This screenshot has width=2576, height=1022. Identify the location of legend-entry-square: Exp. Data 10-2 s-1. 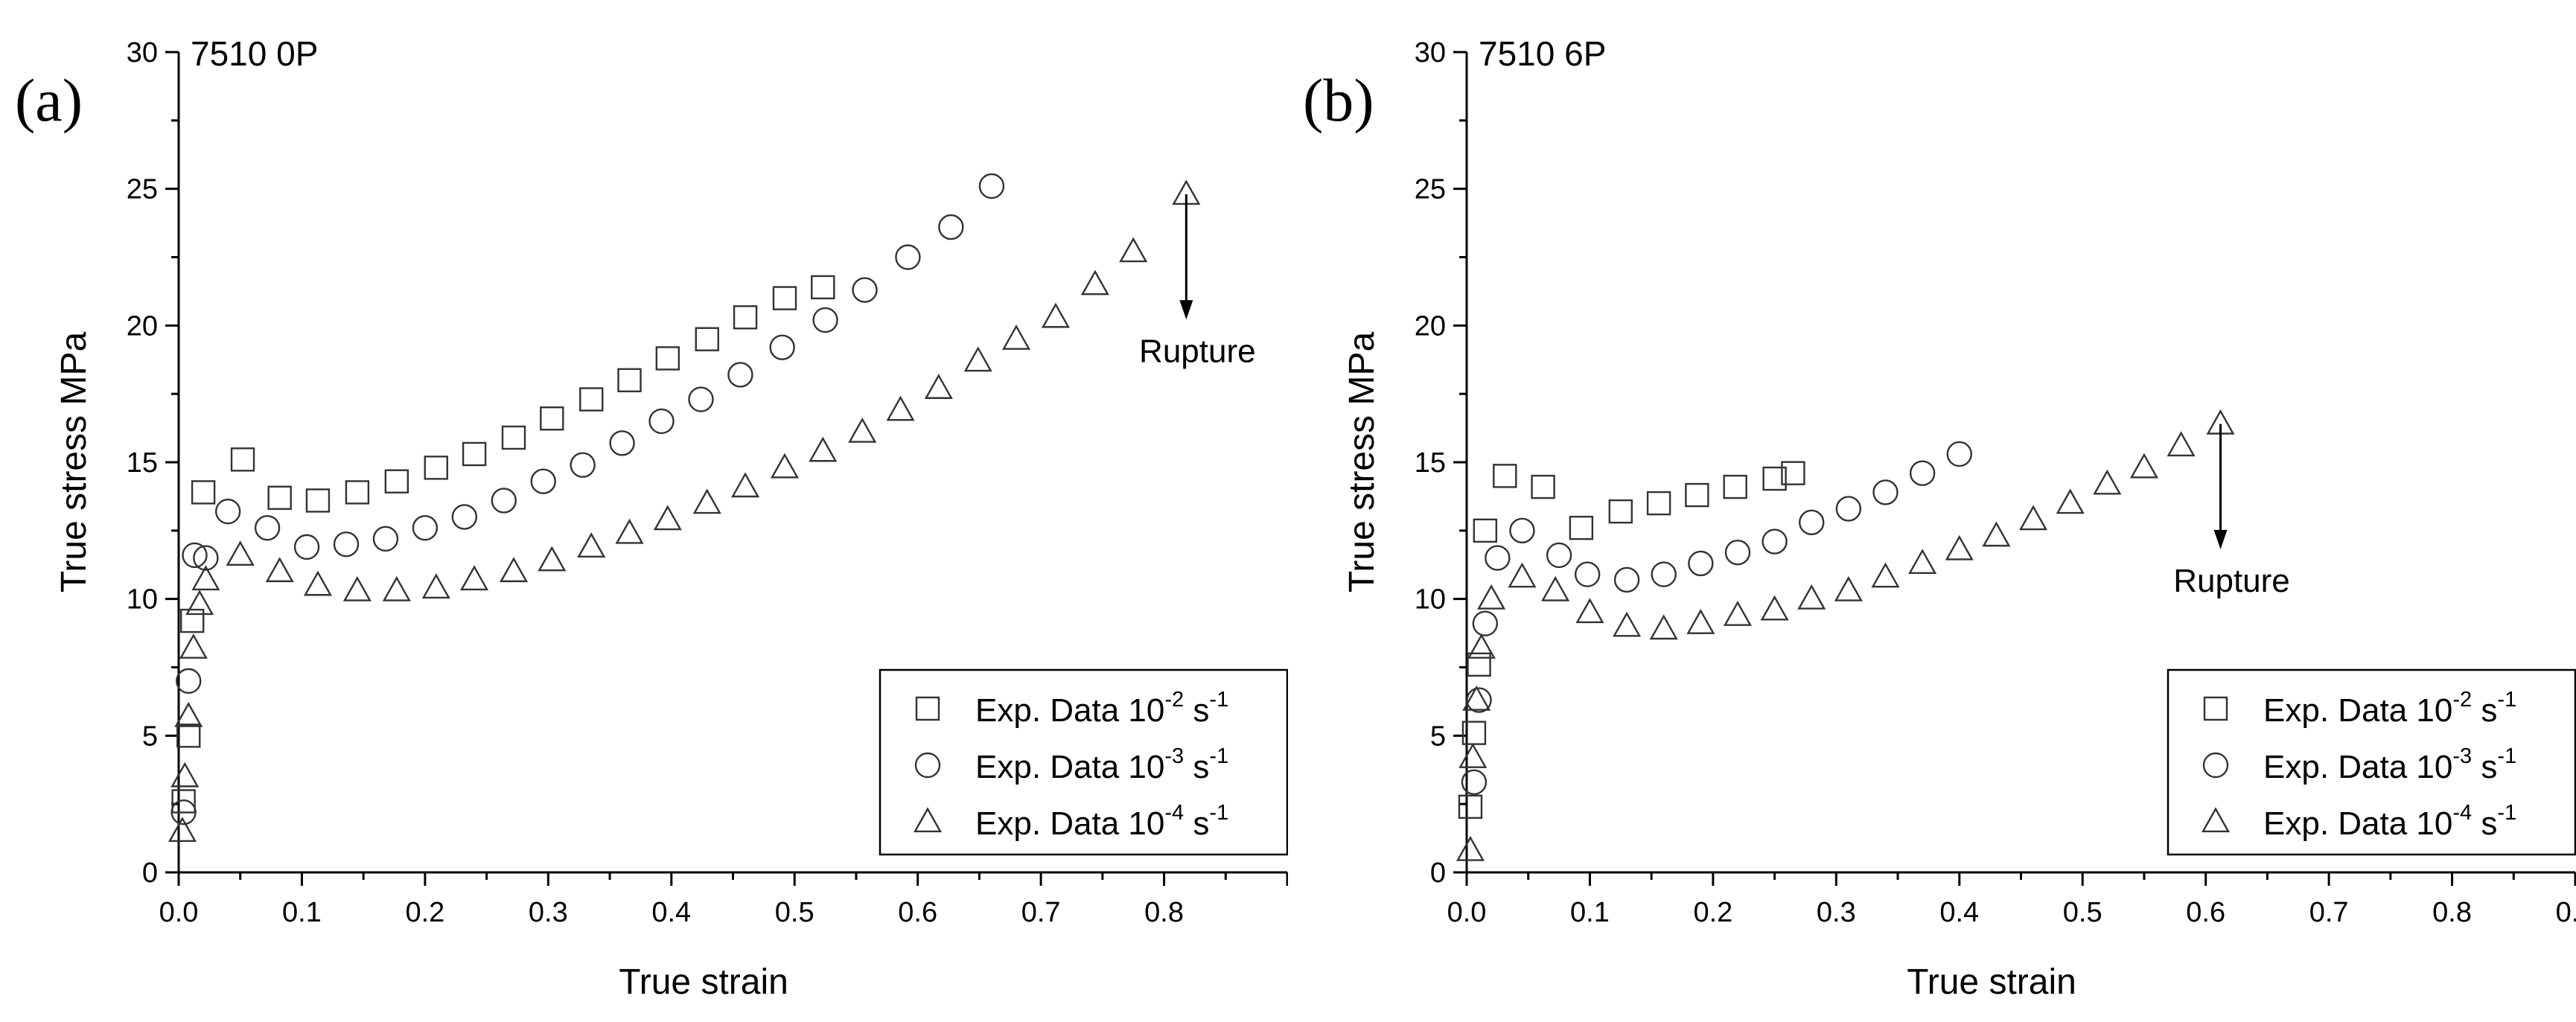
(2389, 708).